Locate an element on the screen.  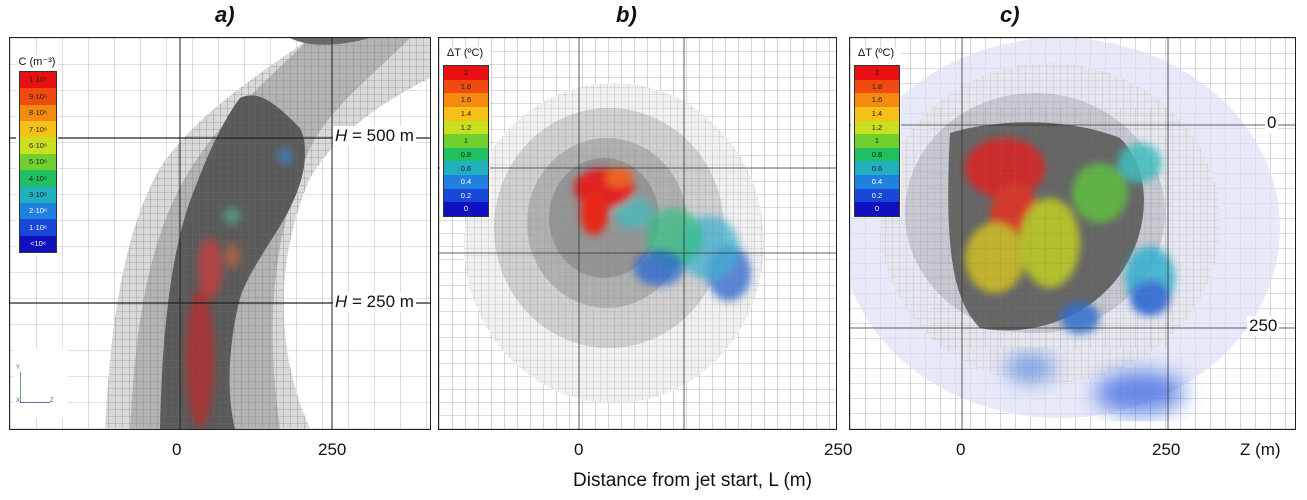
h-label-250: H = 250 m is located at coordinates (374, 302).